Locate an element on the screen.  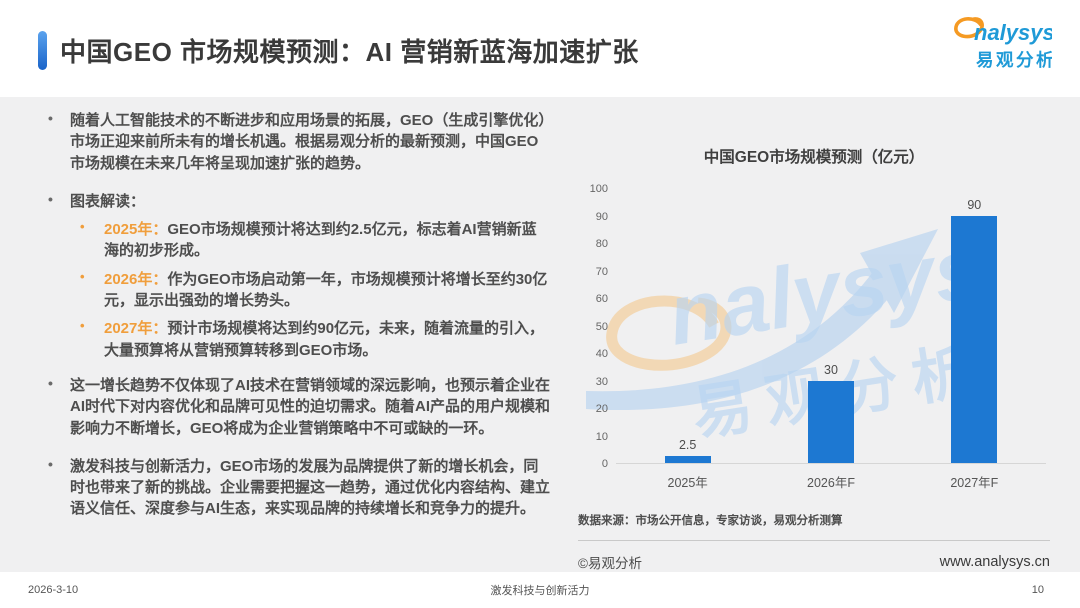
title-accent-bar is located at coordinates (42, 50).